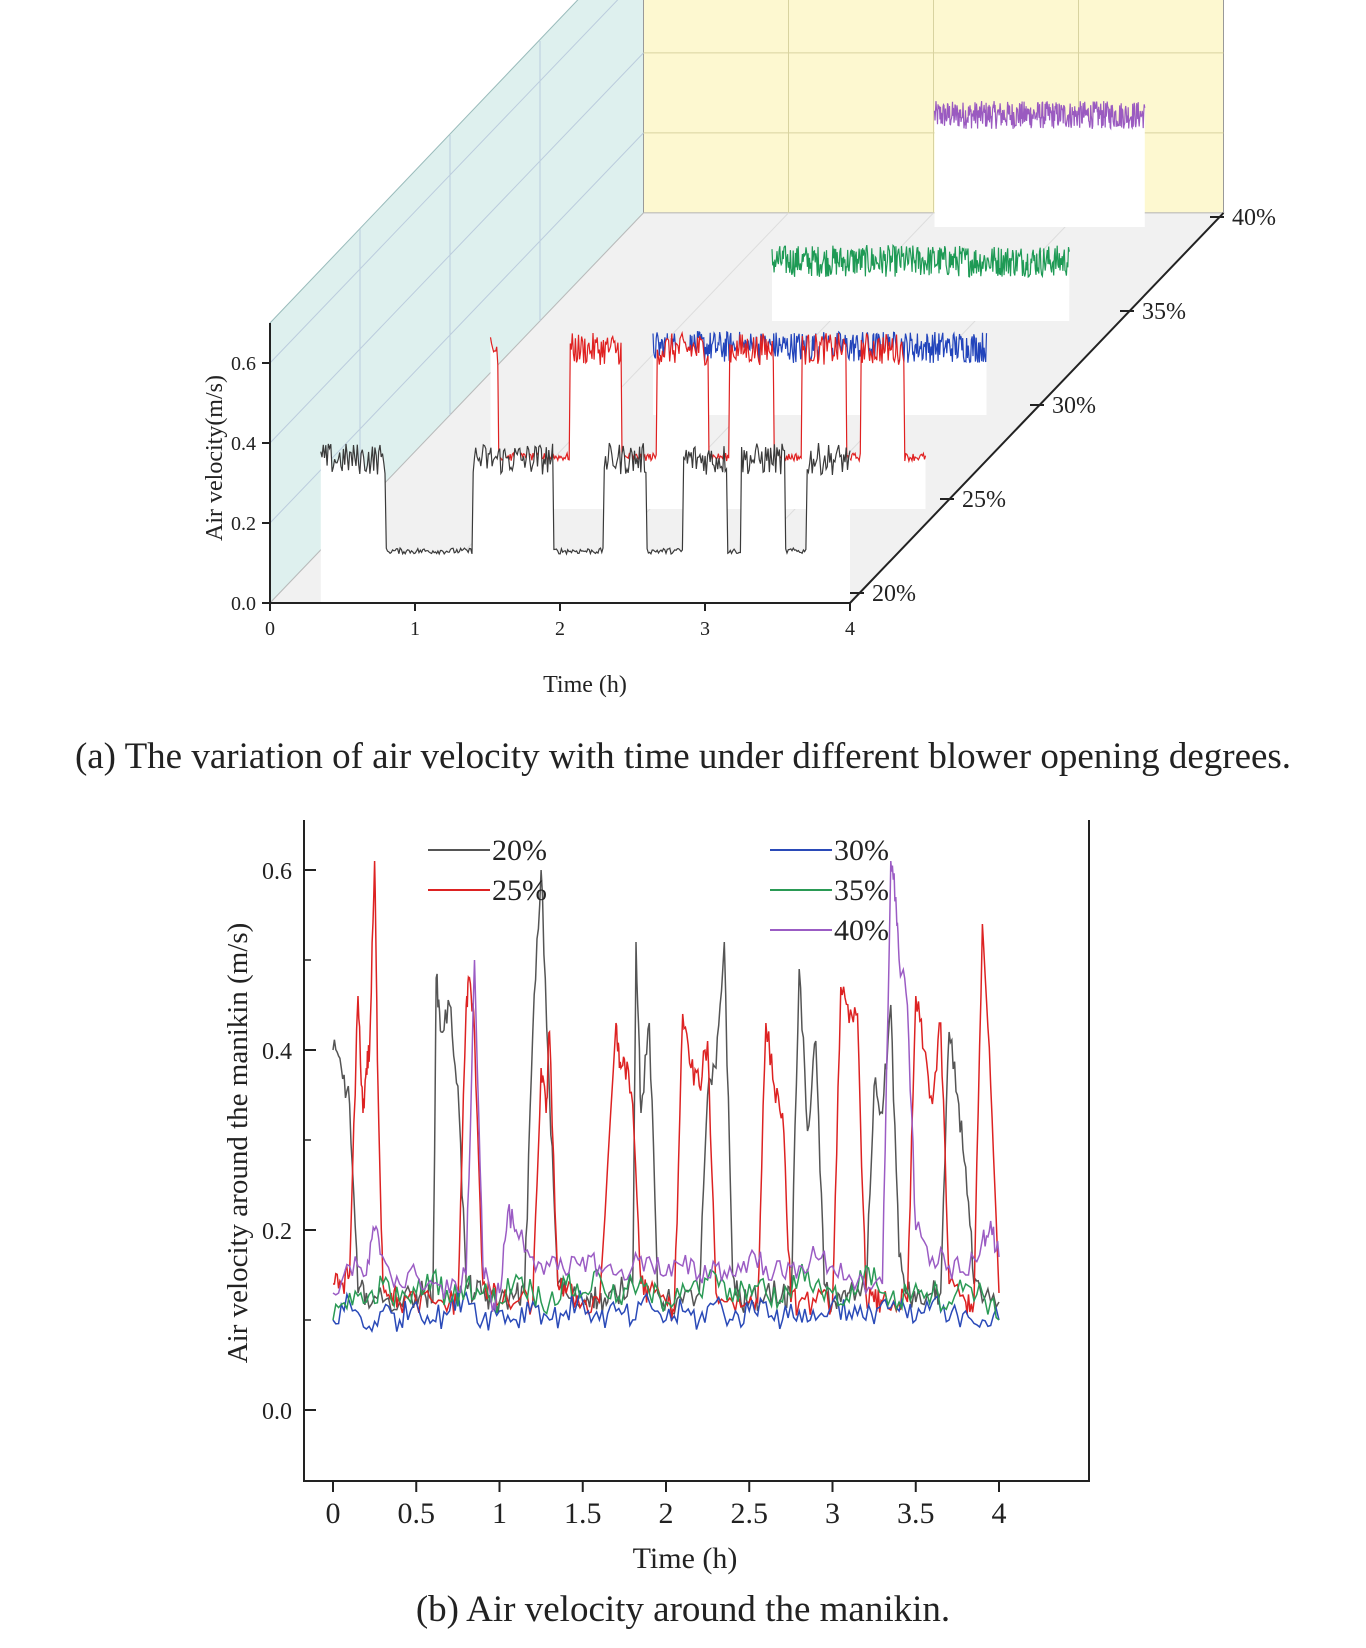 Image resolution: width=1366 pixels, height=1648 pixels. Describe the element at coordinates (861, 930) in the screenshot. I see `legend-label: 40%` at that location.